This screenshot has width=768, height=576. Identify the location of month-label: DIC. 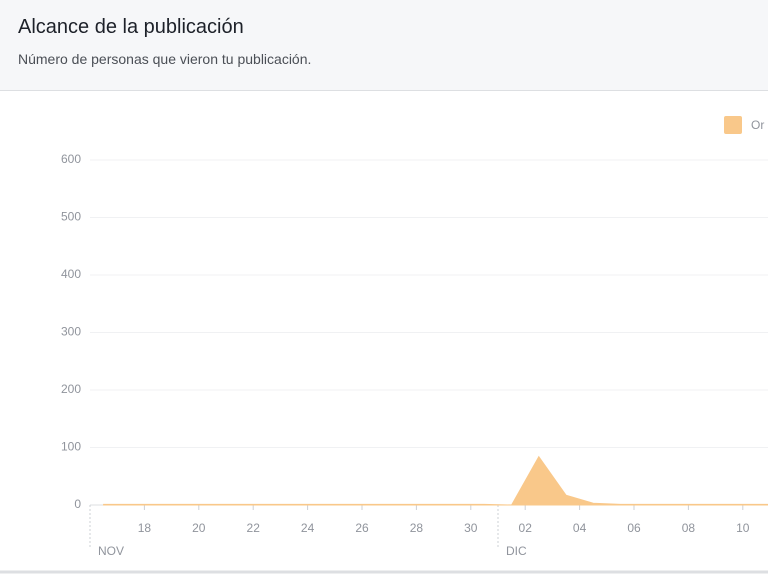
(516, 551).